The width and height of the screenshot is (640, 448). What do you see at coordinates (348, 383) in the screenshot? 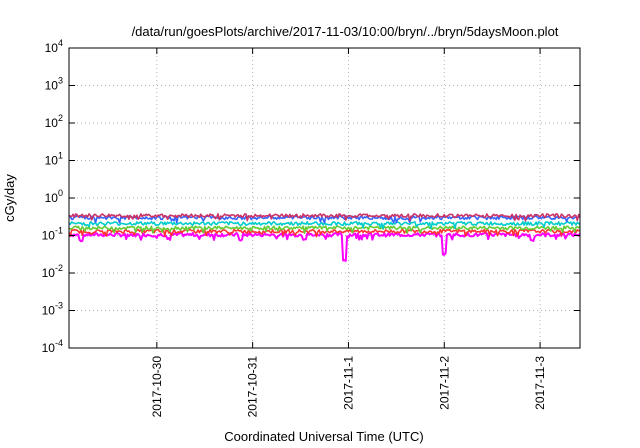
I see `x-tick-label: 2017-11-1` at bounding box center [348, 383].